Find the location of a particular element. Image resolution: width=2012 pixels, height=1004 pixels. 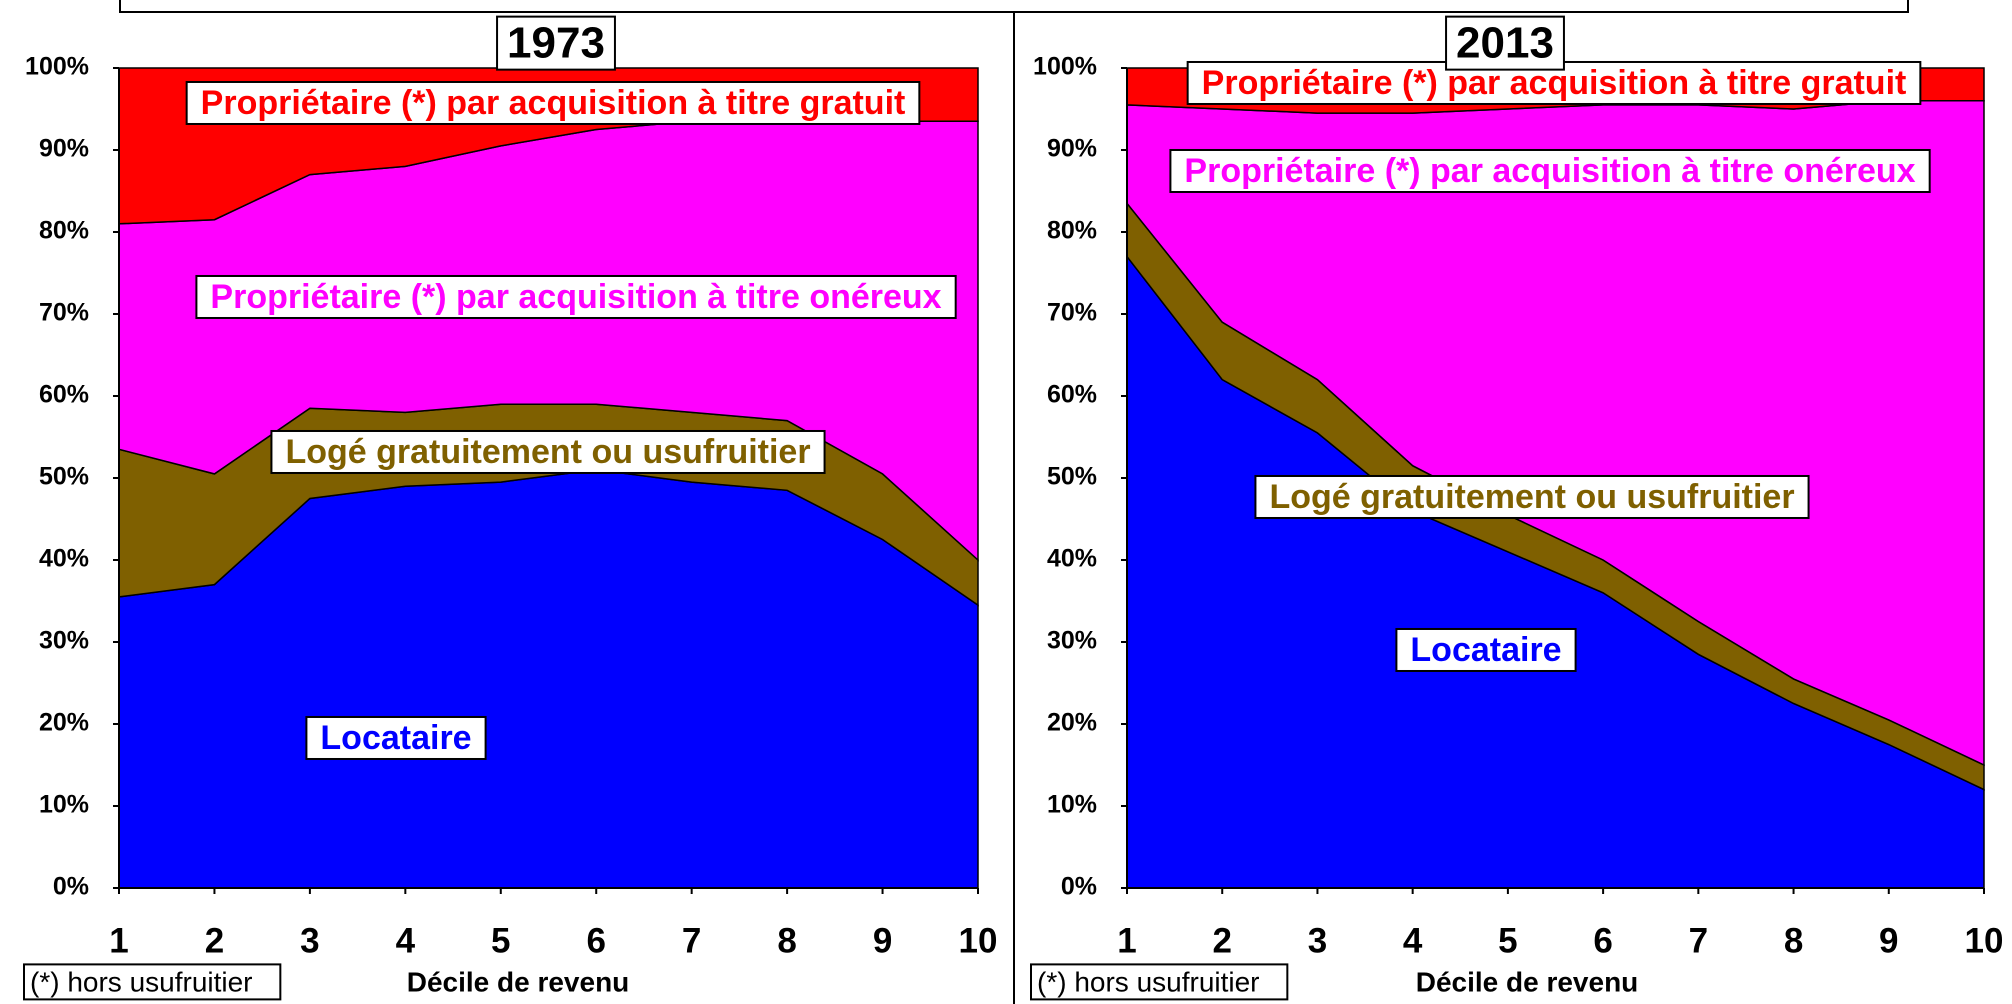

chart-title-group: 2013 is located at coordinates (1505, 43).